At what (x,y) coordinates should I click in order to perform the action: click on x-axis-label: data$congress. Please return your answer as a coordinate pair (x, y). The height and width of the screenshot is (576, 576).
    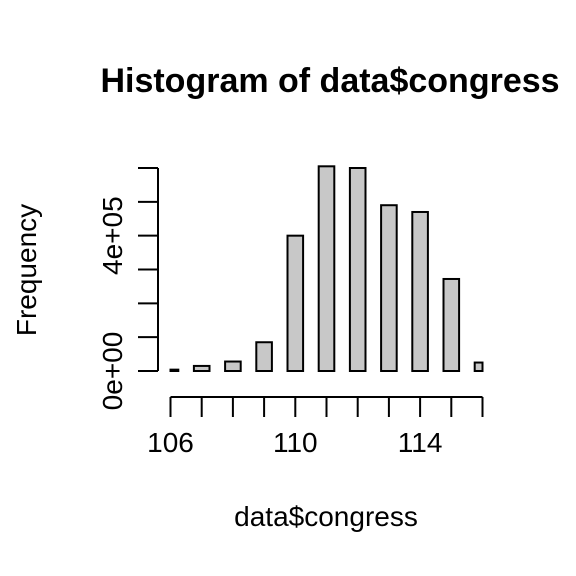
    Looking at the image, I should click on (326, 516).